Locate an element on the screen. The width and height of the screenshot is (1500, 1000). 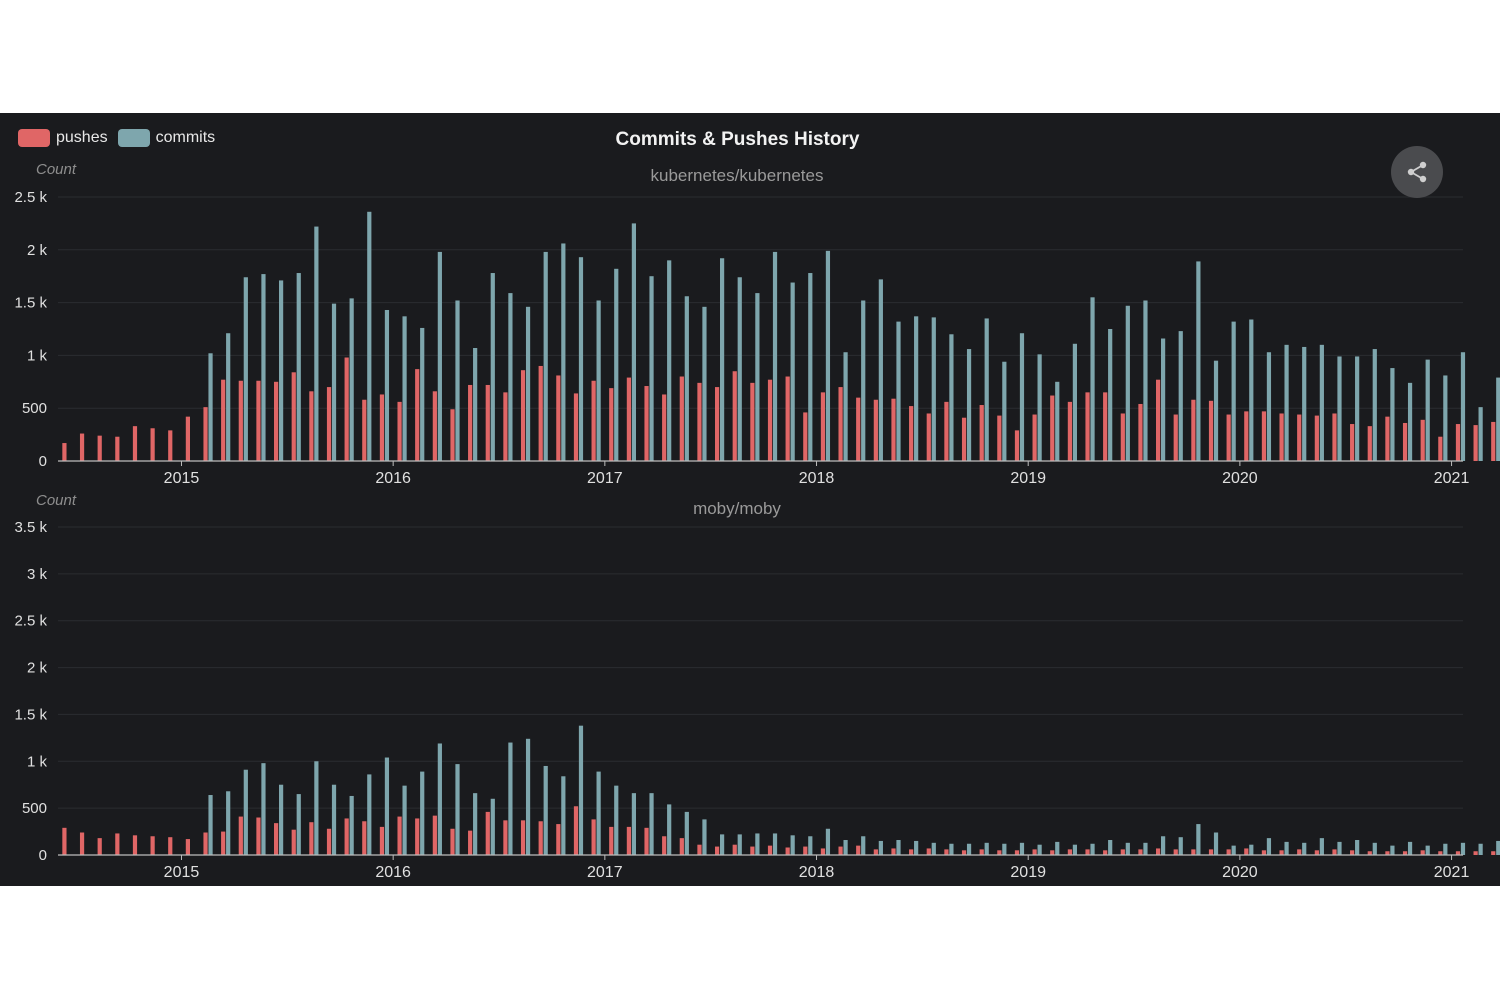
legend-label-commits: commits is located at coordinates (185, 137).